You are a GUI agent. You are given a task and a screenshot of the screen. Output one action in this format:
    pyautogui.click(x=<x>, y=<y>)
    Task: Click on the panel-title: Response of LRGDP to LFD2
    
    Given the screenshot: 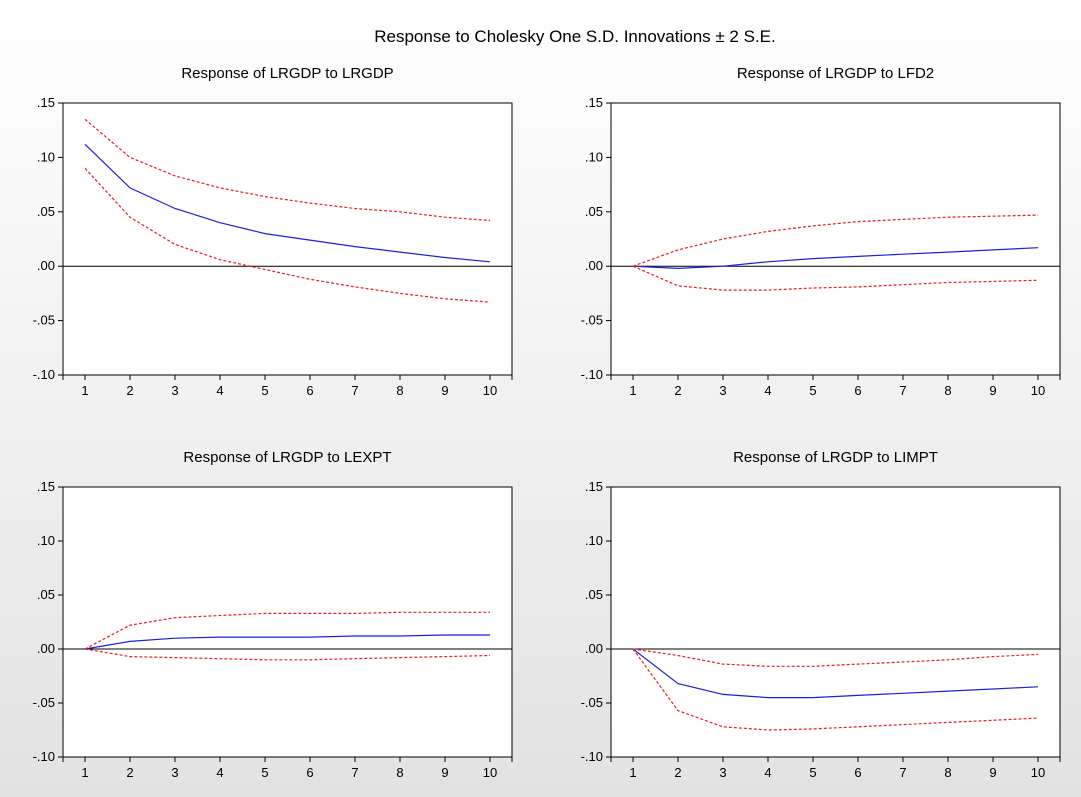 What is the action you would take?
    pyautogui.click(x=835, y=73)
    